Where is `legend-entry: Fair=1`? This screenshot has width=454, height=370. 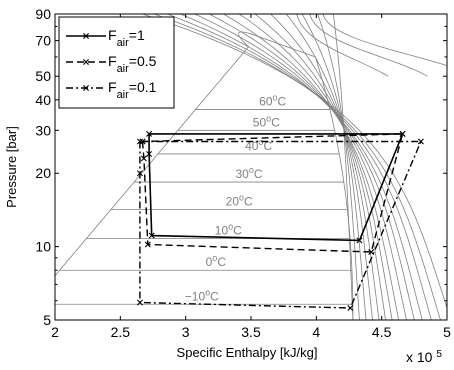
legend-entry: Fair=1 is located at coordinates (126, 38).